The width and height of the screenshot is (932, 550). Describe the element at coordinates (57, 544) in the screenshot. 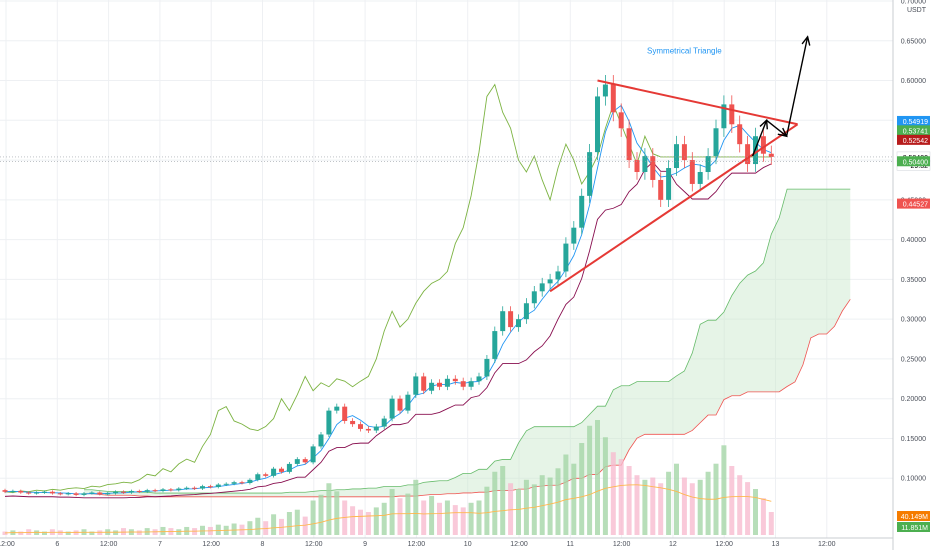

I see `x-tick-label: 6` at that location.